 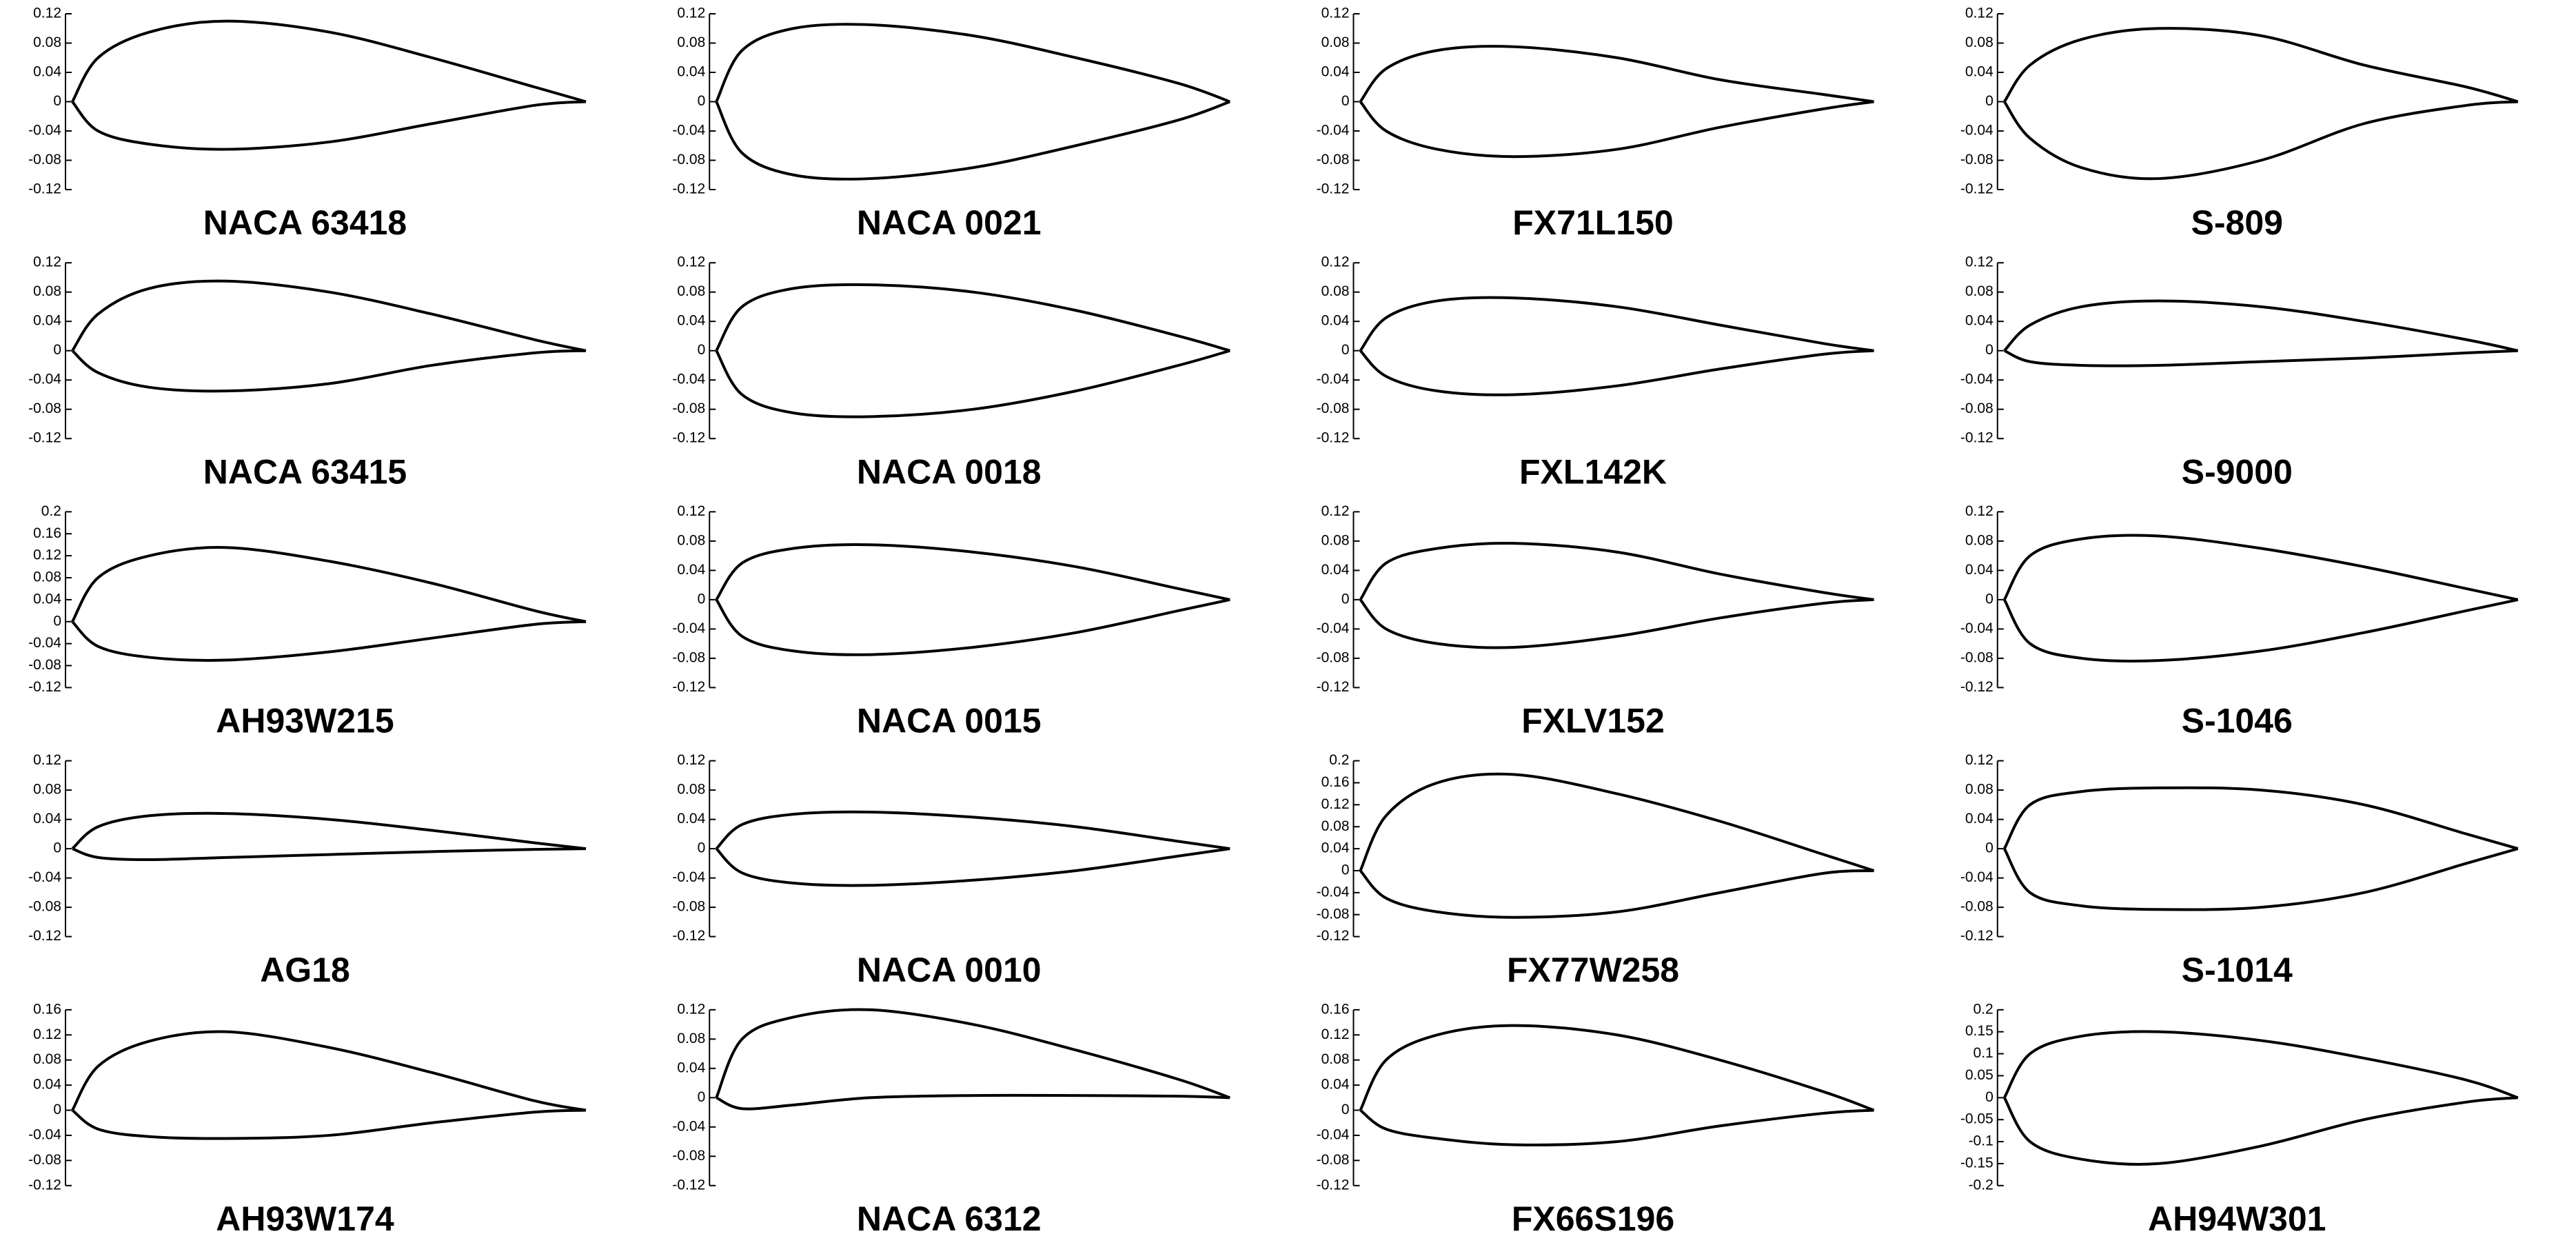 I want to click on y-tick-label: -0.1, so click(x=1981, y=1141).